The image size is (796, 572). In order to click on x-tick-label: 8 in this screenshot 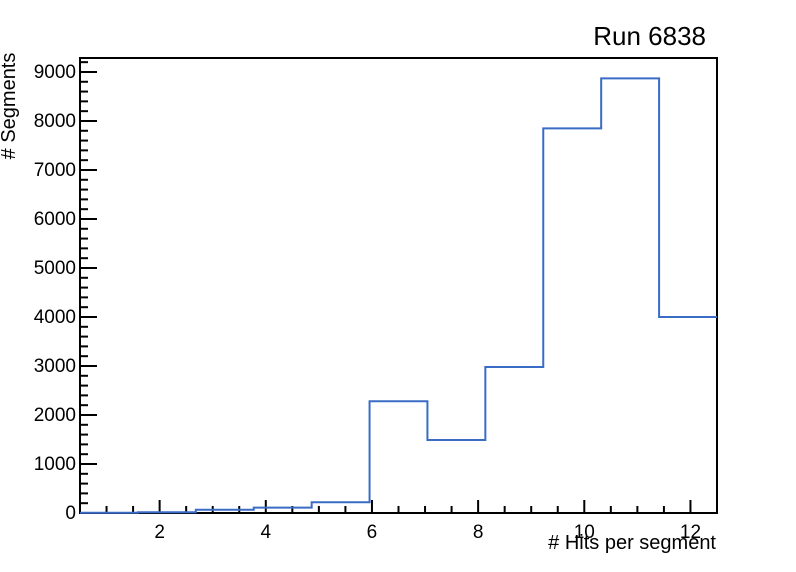, I will do `click(478, 532)`.